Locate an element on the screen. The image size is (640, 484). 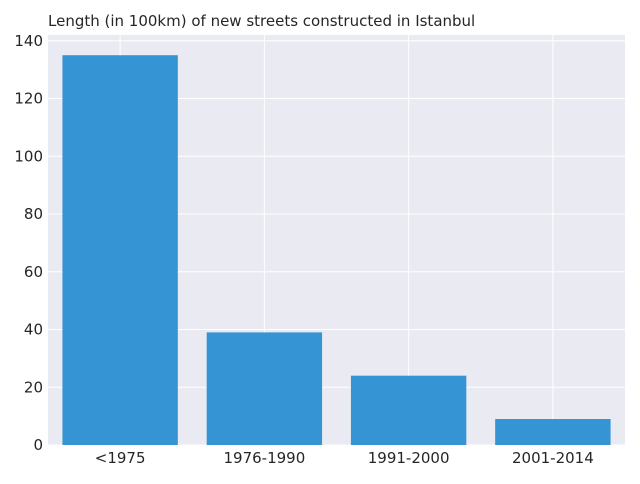
y-tick-label: 80 is located at coordinates (33, 214).